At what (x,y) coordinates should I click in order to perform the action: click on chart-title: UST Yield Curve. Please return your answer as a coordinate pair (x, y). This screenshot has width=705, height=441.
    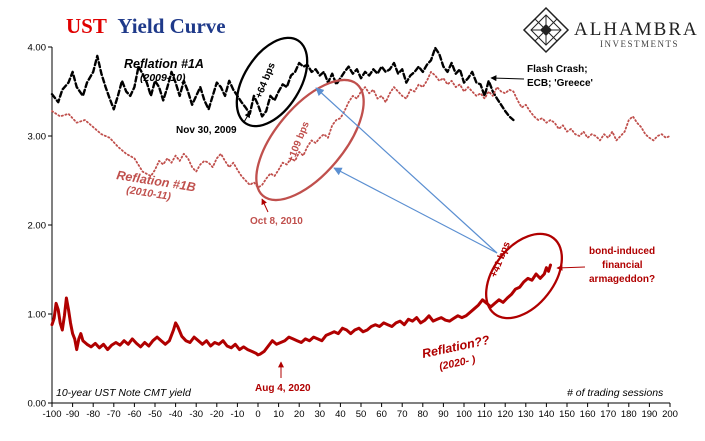
    Looking at the image, I should click on (146, 26).